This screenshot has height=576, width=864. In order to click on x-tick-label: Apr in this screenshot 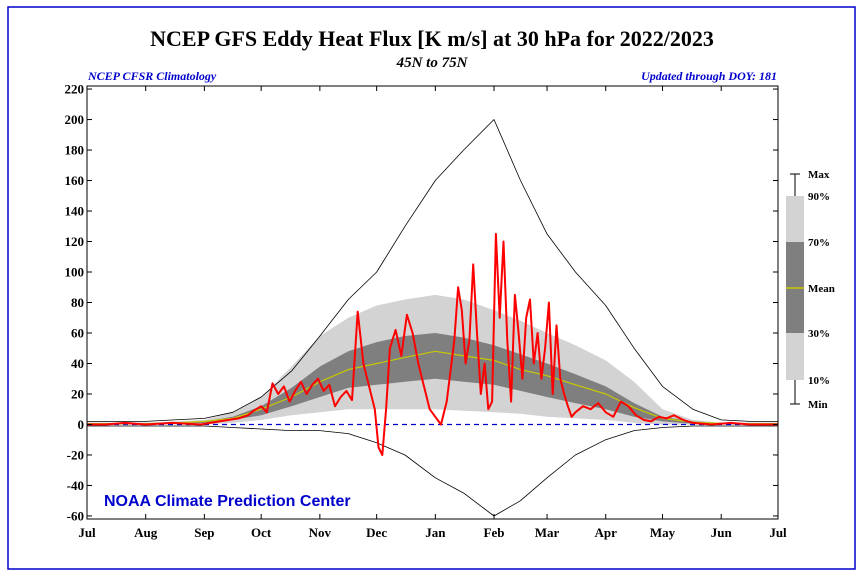, I will do `click(606, 532)`.